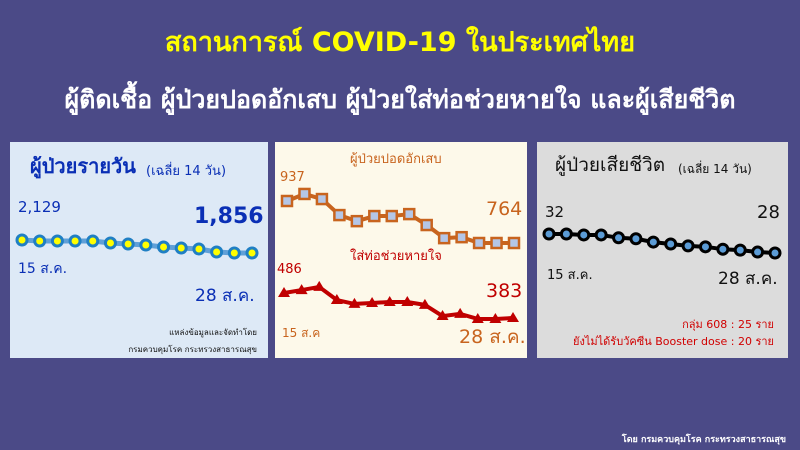 The image size is (800, 450). I want to click on page-title: สถานการณ์ COVID-19 ในประเทศไทย, so click(400, 42).